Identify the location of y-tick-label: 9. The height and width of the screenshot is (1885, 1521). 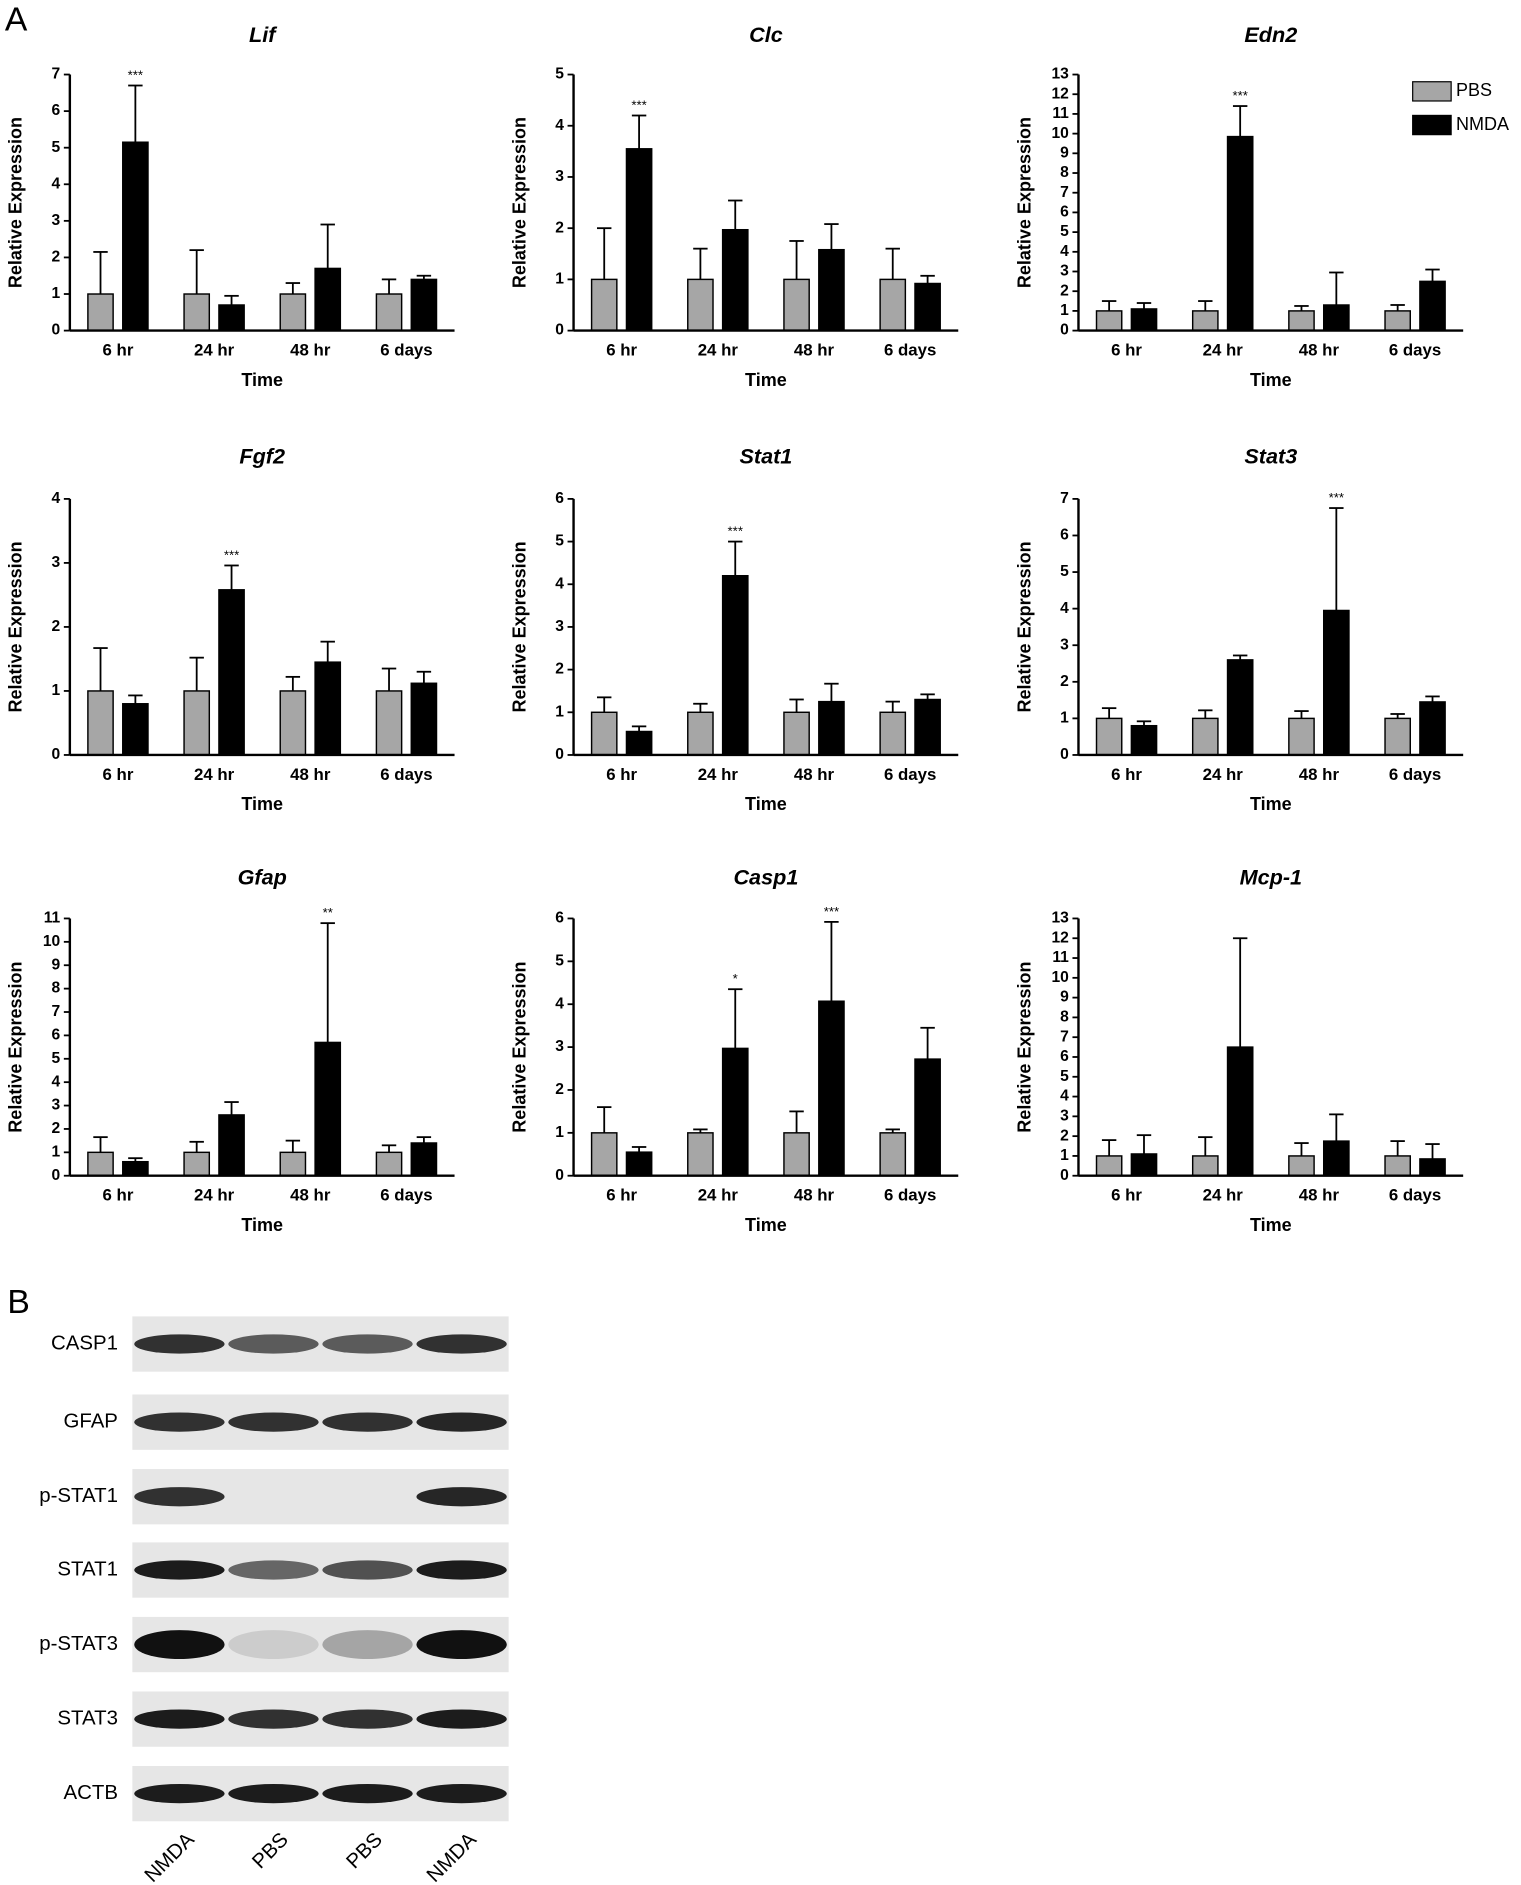
(1064, 152).